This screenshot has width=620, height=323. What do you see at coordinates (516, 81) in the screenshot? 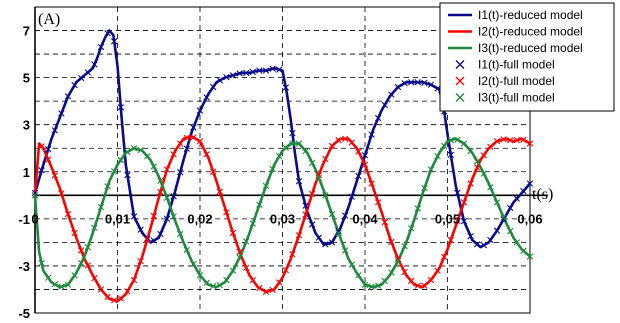
I see `legend-label: I2(t)-full model` at bounding box center [516, 81].